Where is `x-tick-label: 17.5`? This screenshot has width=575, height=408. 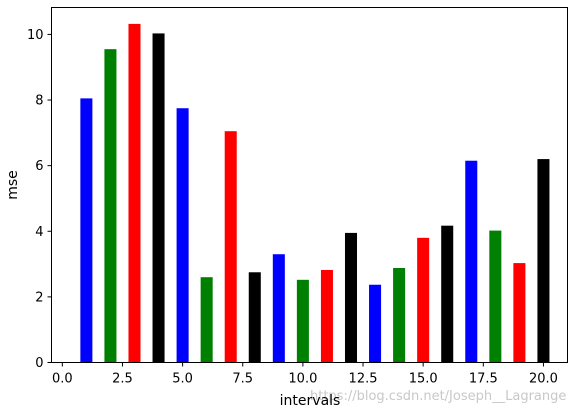
x-tick-label: 17.5 is located at coordinates (483, 379).